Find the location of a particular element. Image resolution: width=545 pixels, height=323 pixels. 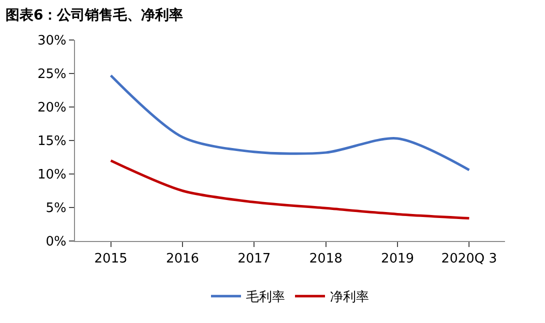

x-tick-label: 2017 is located at coordinates (254, 259).